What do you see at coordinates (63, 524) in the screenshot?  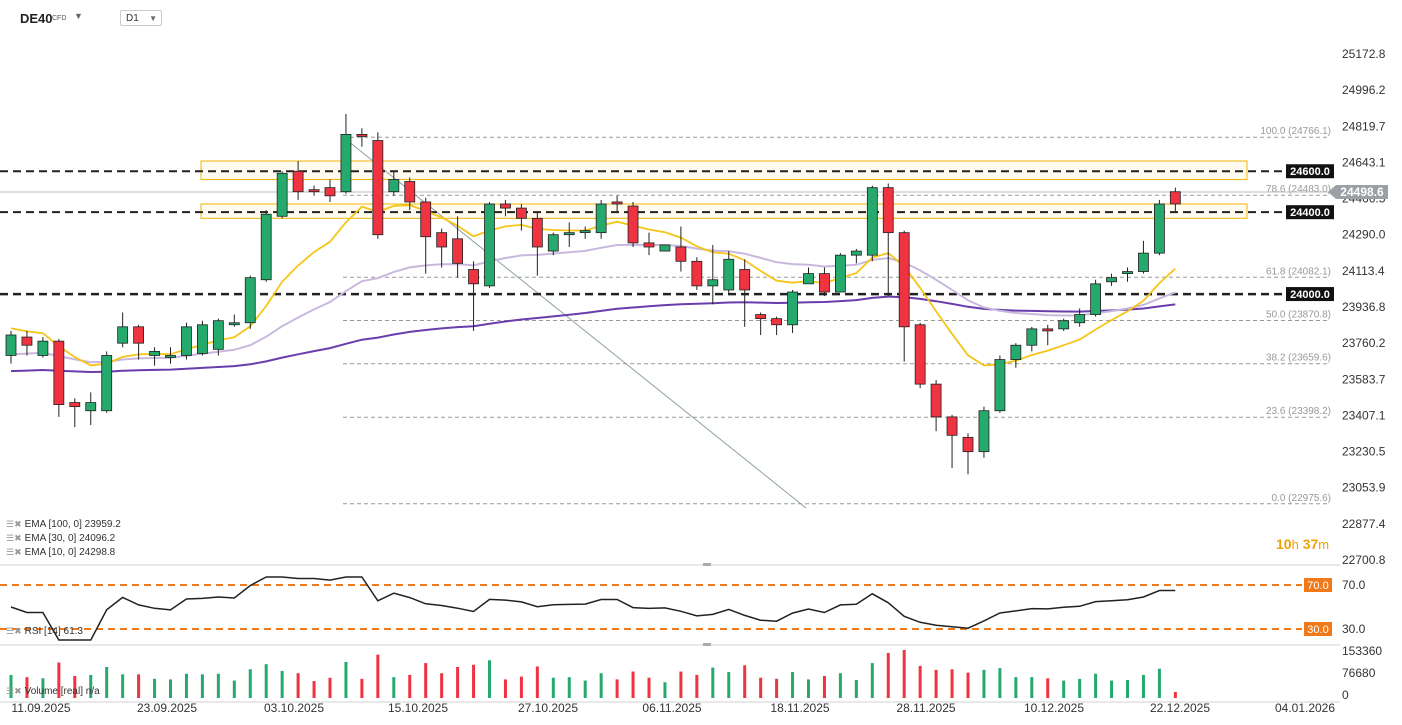 I see `legend-ema100: ☰✖ EMA [100, 0] 23959.2` at bounding box center [63, 524].